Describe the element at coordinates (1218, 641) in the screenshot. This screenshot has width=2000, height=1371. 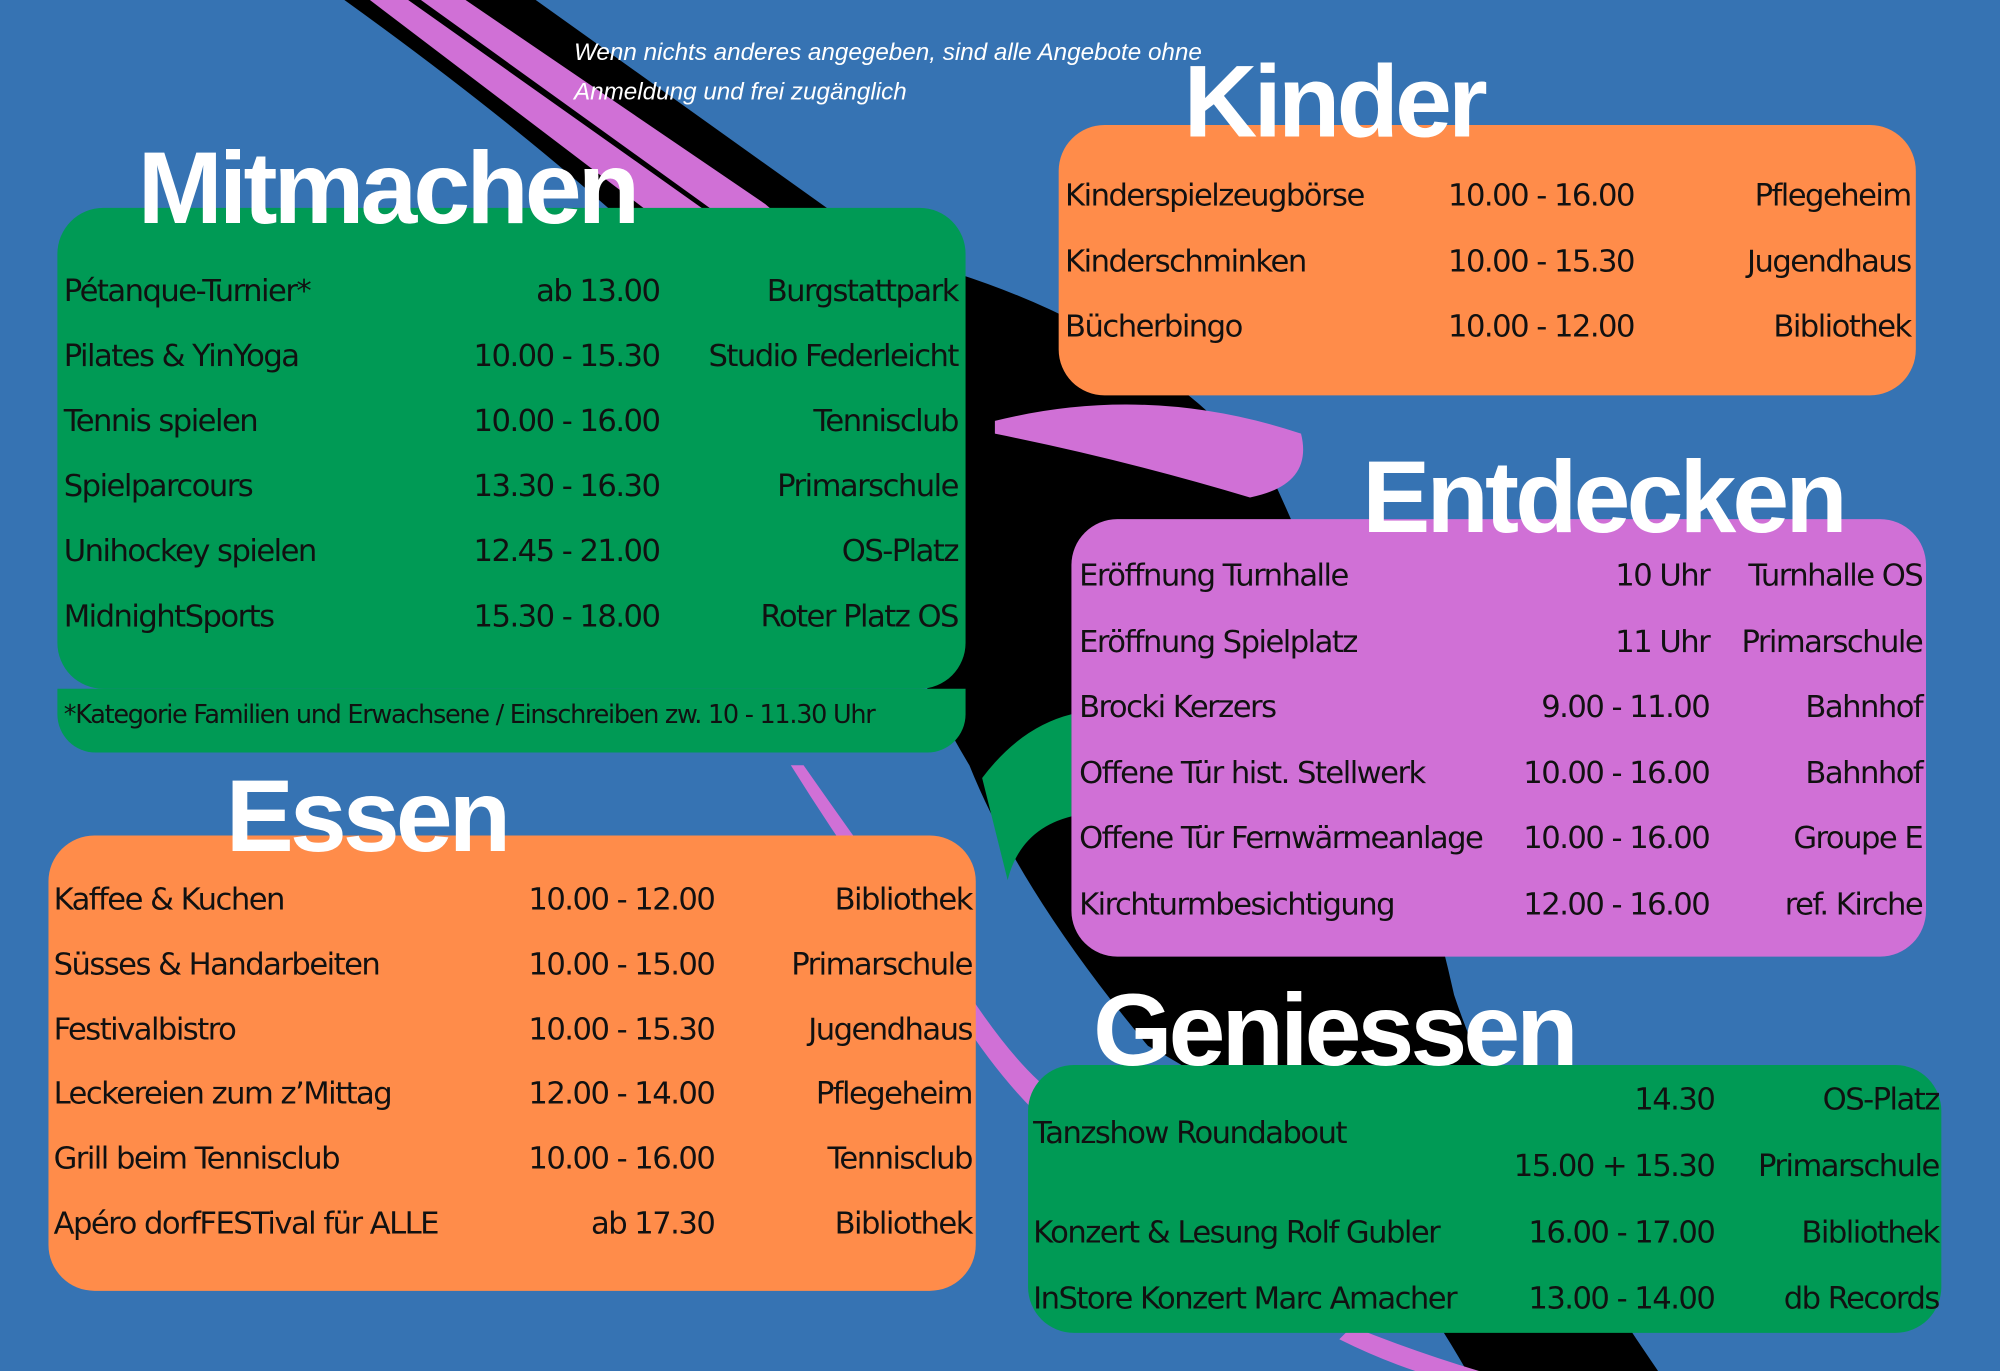
I see `activity: Eröffnung Spielplatz` at that location.